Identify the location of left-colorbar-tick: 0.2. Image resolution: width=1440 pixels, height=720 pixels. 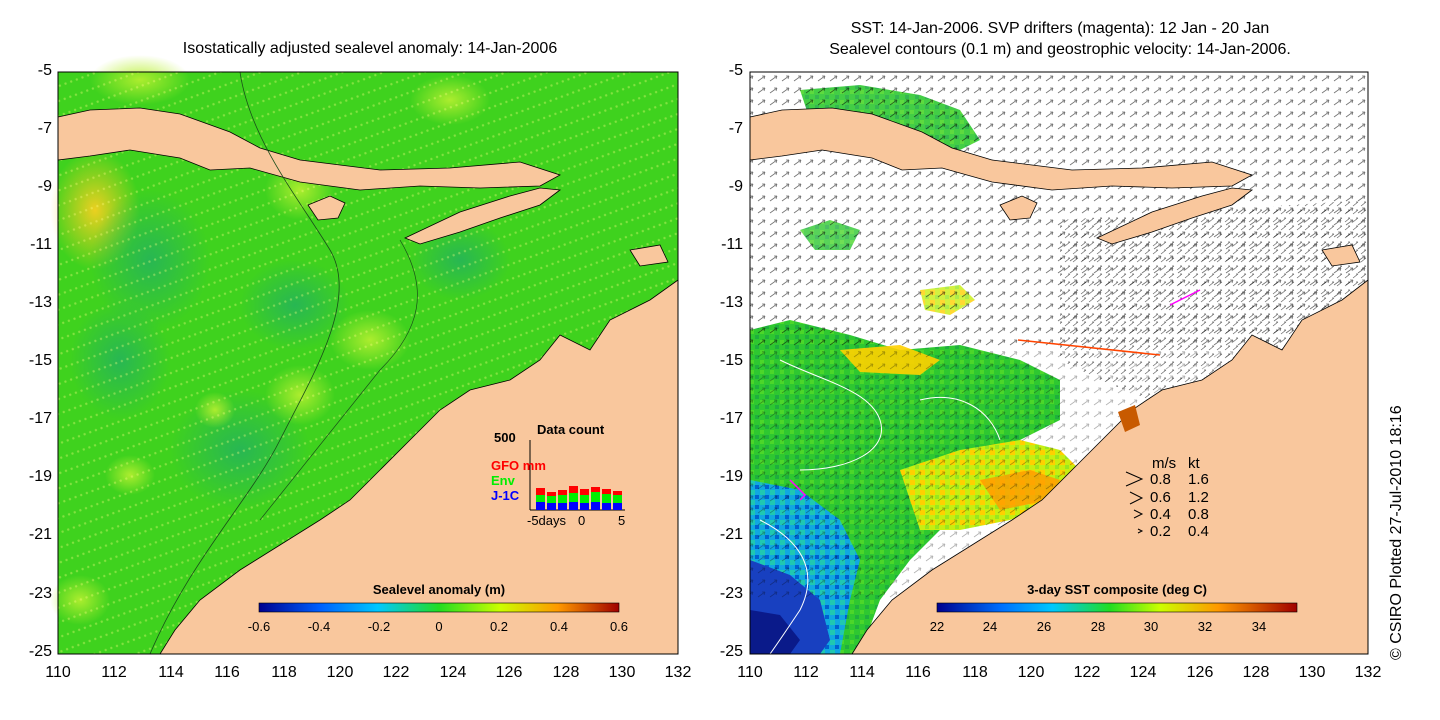
(499, 626).